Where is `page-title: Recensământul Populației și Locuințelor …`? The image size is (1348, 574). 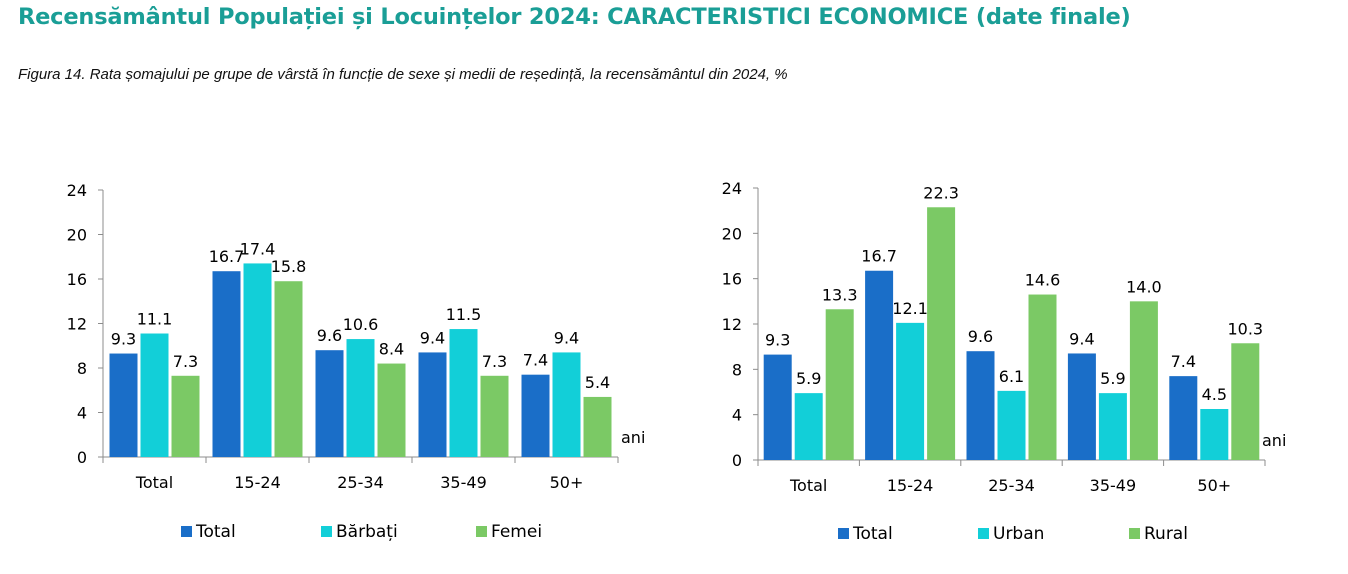 page-title: Recensământul Populației și Locuințelor … is located at coordinates (574, 17).